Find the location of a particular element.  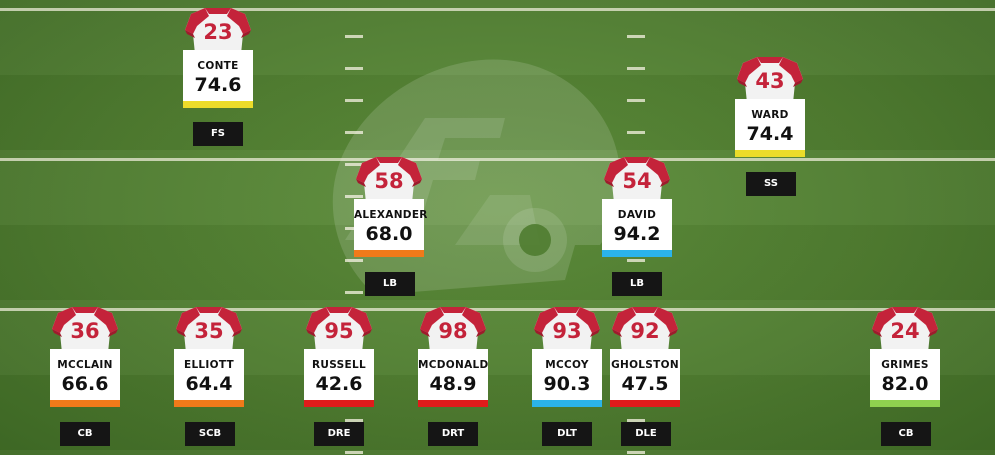

player-card: 58 ALEXANDER 68.0 is located at coordinates (391, 207).